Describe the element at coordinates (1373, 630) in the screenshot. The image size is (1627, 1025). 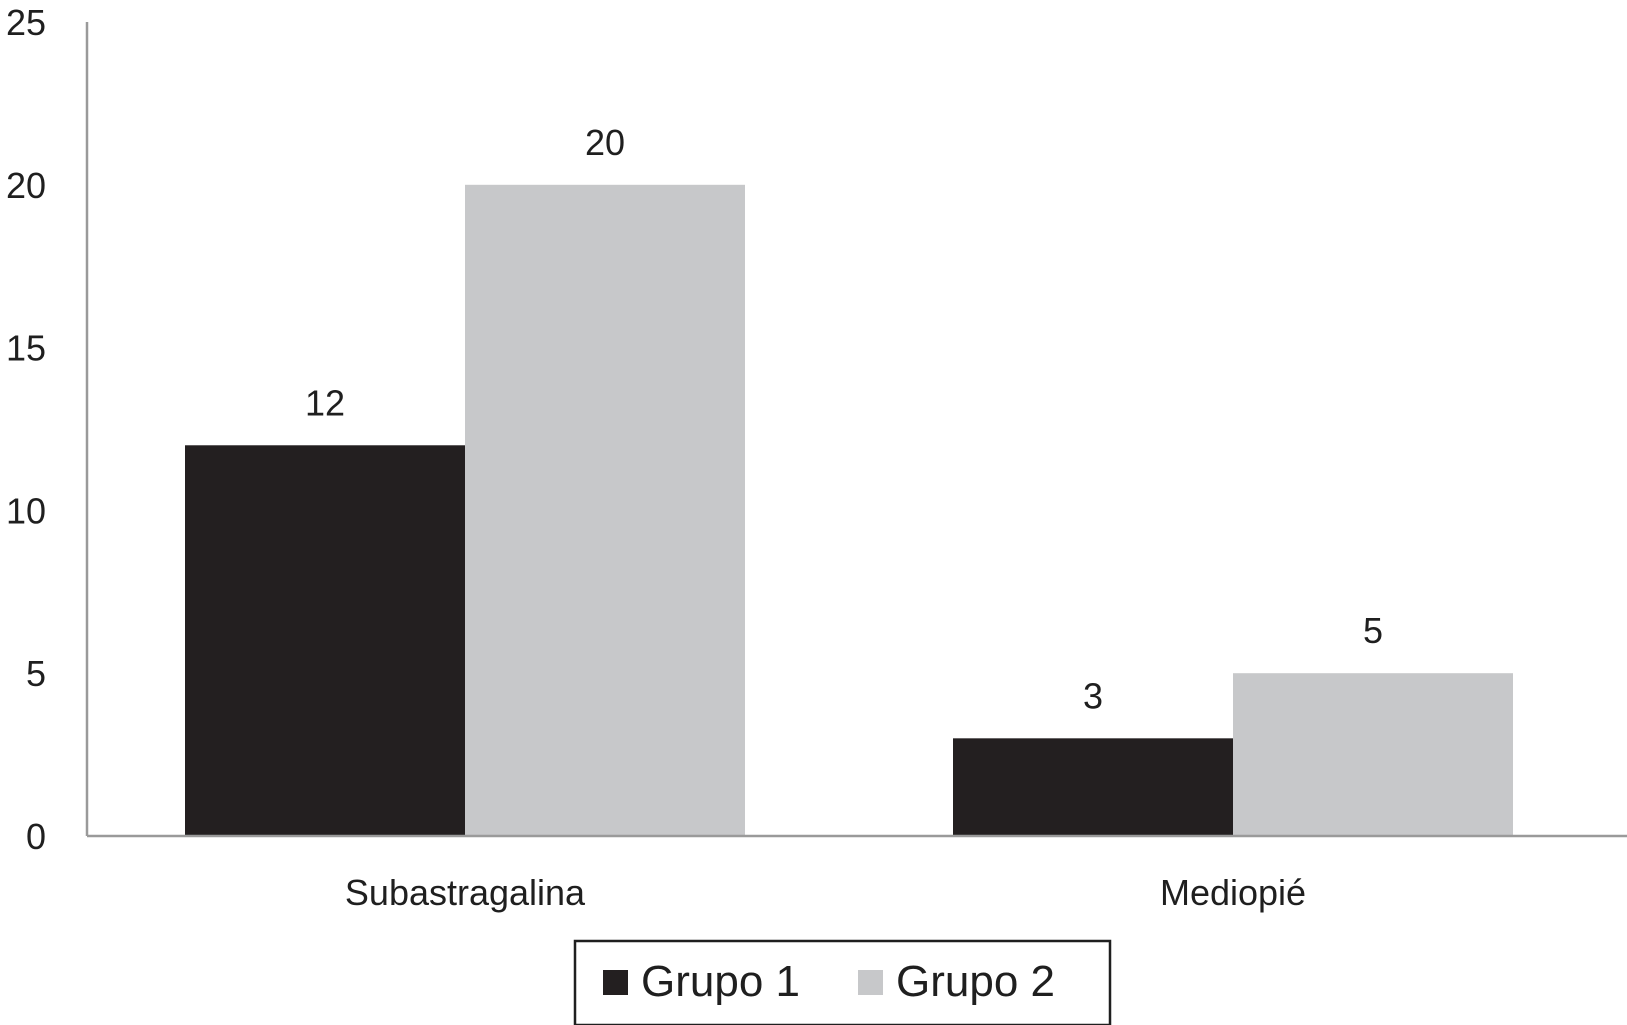
I see `data-label: 5` at that location.